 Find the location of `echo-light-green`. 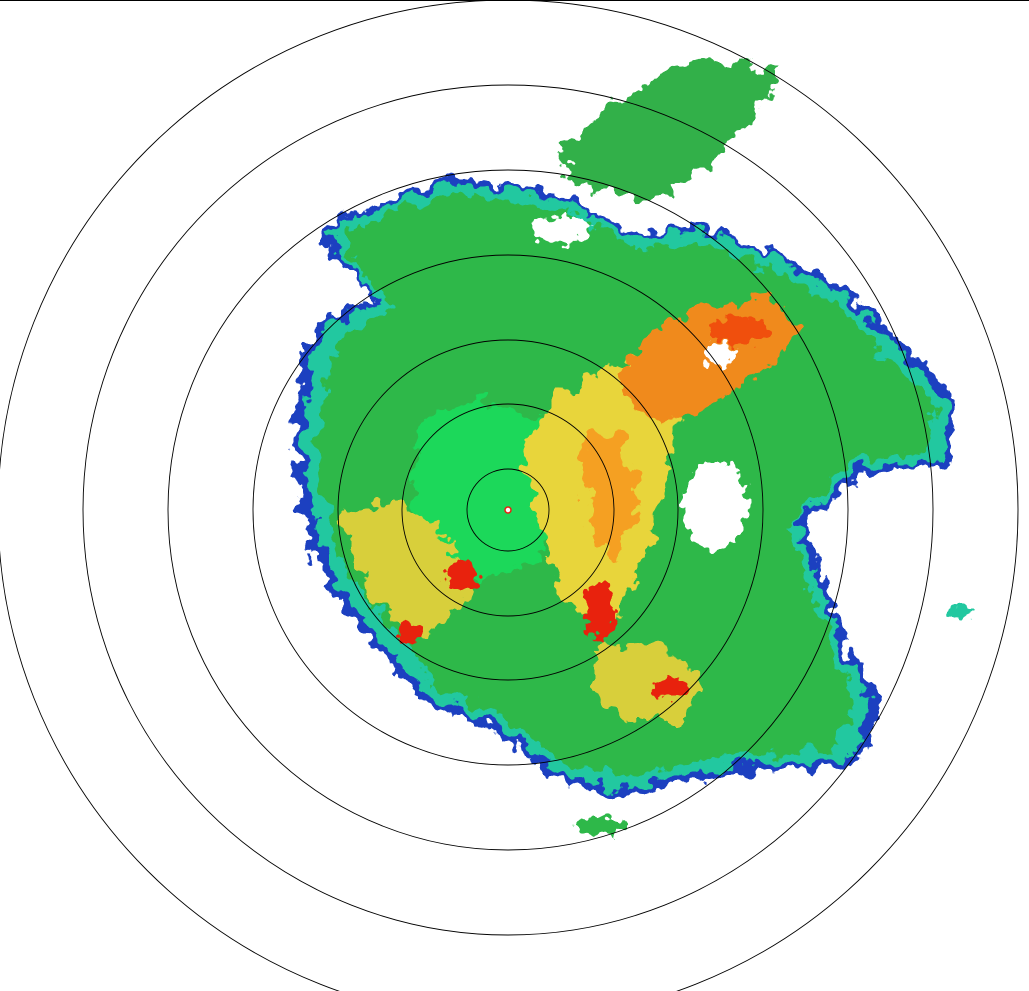

echo-light-green is located at coordinates (485, 490).